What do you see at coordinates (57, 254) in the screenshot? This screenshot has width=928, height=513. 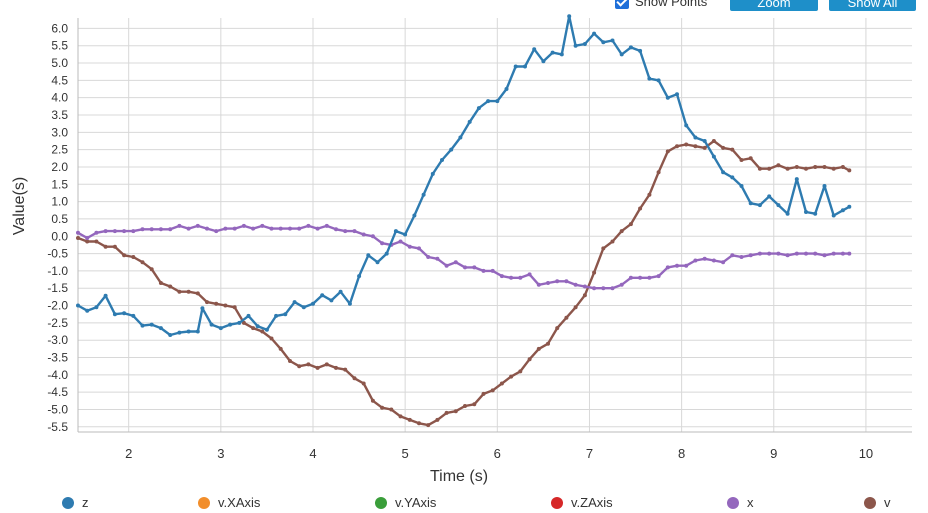 I see `y-tick-label: -0.5` at bounding box center [57, 254].